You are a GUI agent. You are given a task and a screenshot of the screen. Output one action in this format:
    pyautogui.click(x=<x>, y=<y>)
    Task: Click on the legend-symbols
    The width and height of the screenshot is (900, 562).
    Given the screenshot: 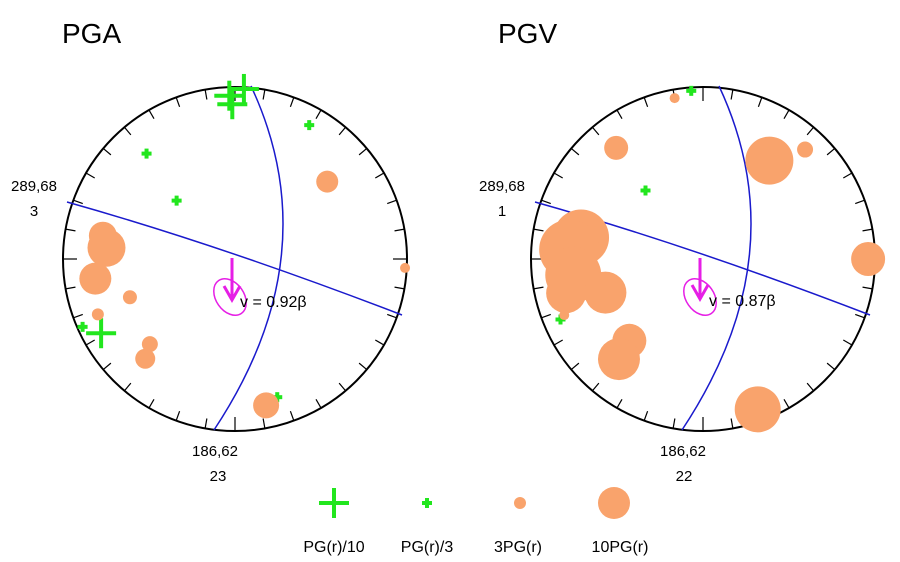 What is the action you would take?
    pyautogui.click(x=474, y=503)
    